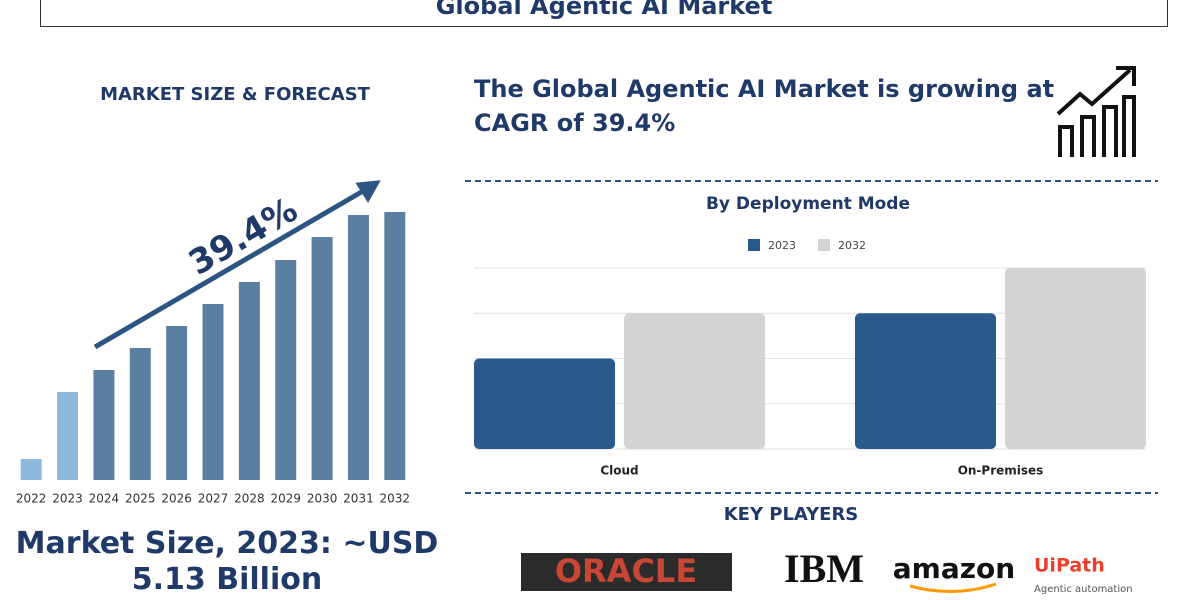 This screenshot has height=600, width=1200. What do you see at coordinates (358, 499) in the screenshot?
I see `x-tick-label: 2031` at bounding box center [358, 499].